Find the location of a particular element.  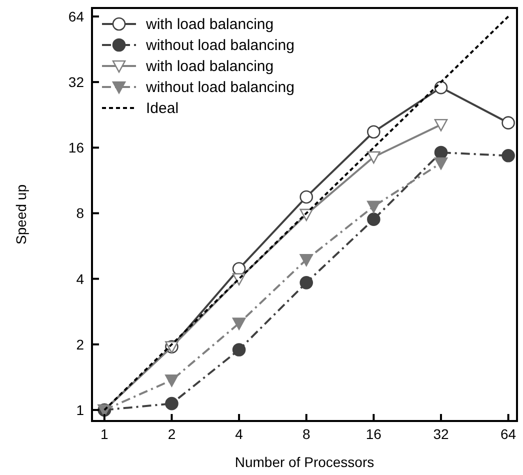

legend-label: Ideal is located at coordinates (162, 108).